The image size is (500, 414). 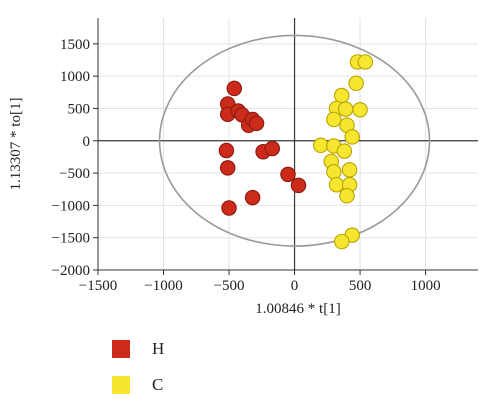 What do you see at coordinates (229, 286) in the screenshot?
I see `x-tick-label: −500` at bounding box center [229, 286].